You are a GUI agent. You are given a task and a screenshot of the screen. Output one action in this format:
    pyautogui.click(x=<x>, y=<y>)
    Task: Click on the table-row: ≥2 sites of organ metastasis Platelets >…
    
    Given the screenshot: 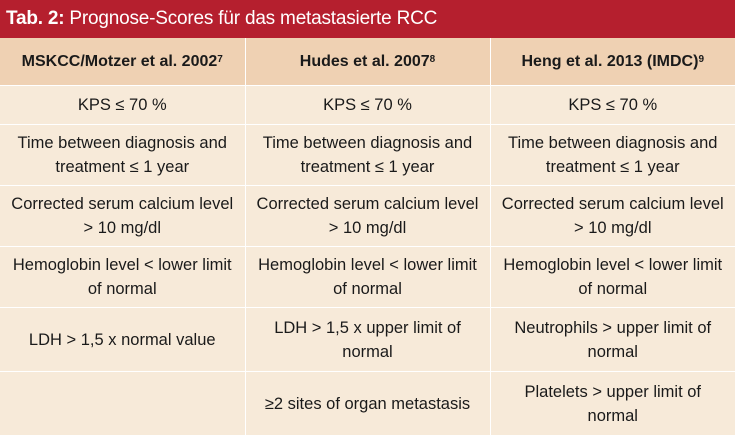 What is the action you would take?
    pyautogui.click(x=367, y=403)
    